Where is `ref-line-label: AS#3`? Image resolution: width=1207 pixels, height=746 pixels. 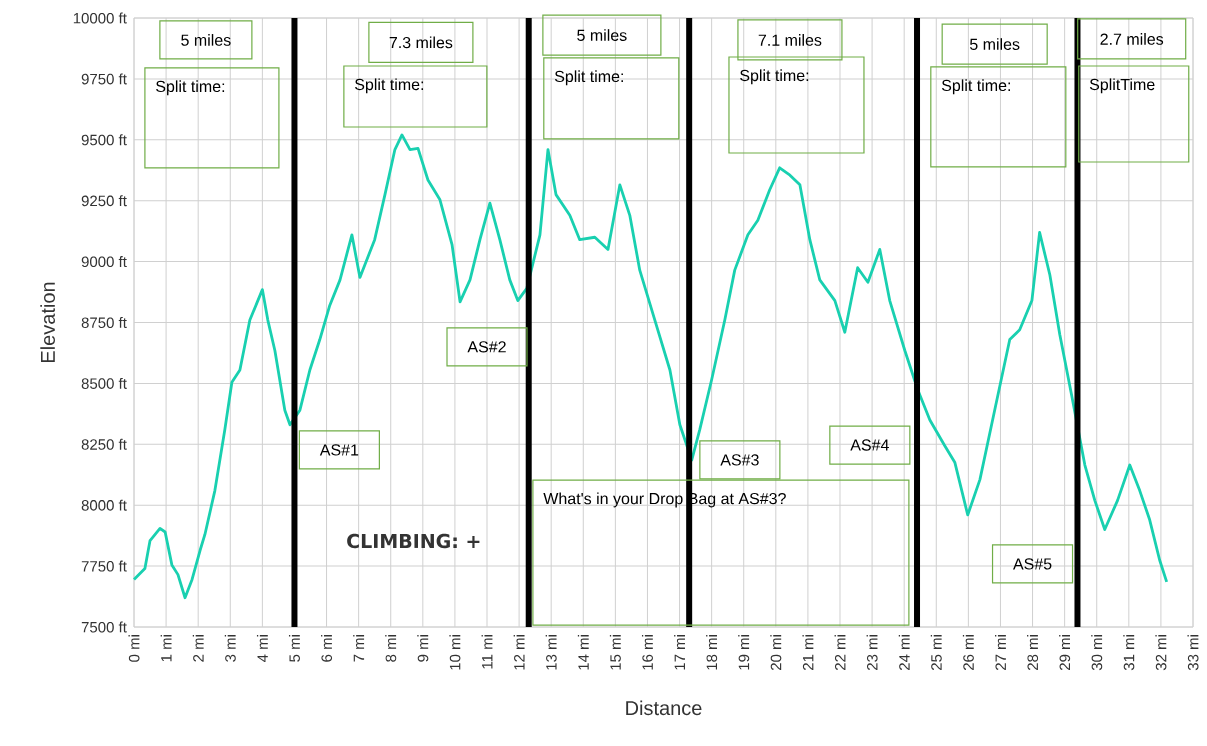 ref-line-label: AS#3 is located at coordinates (739, 460).